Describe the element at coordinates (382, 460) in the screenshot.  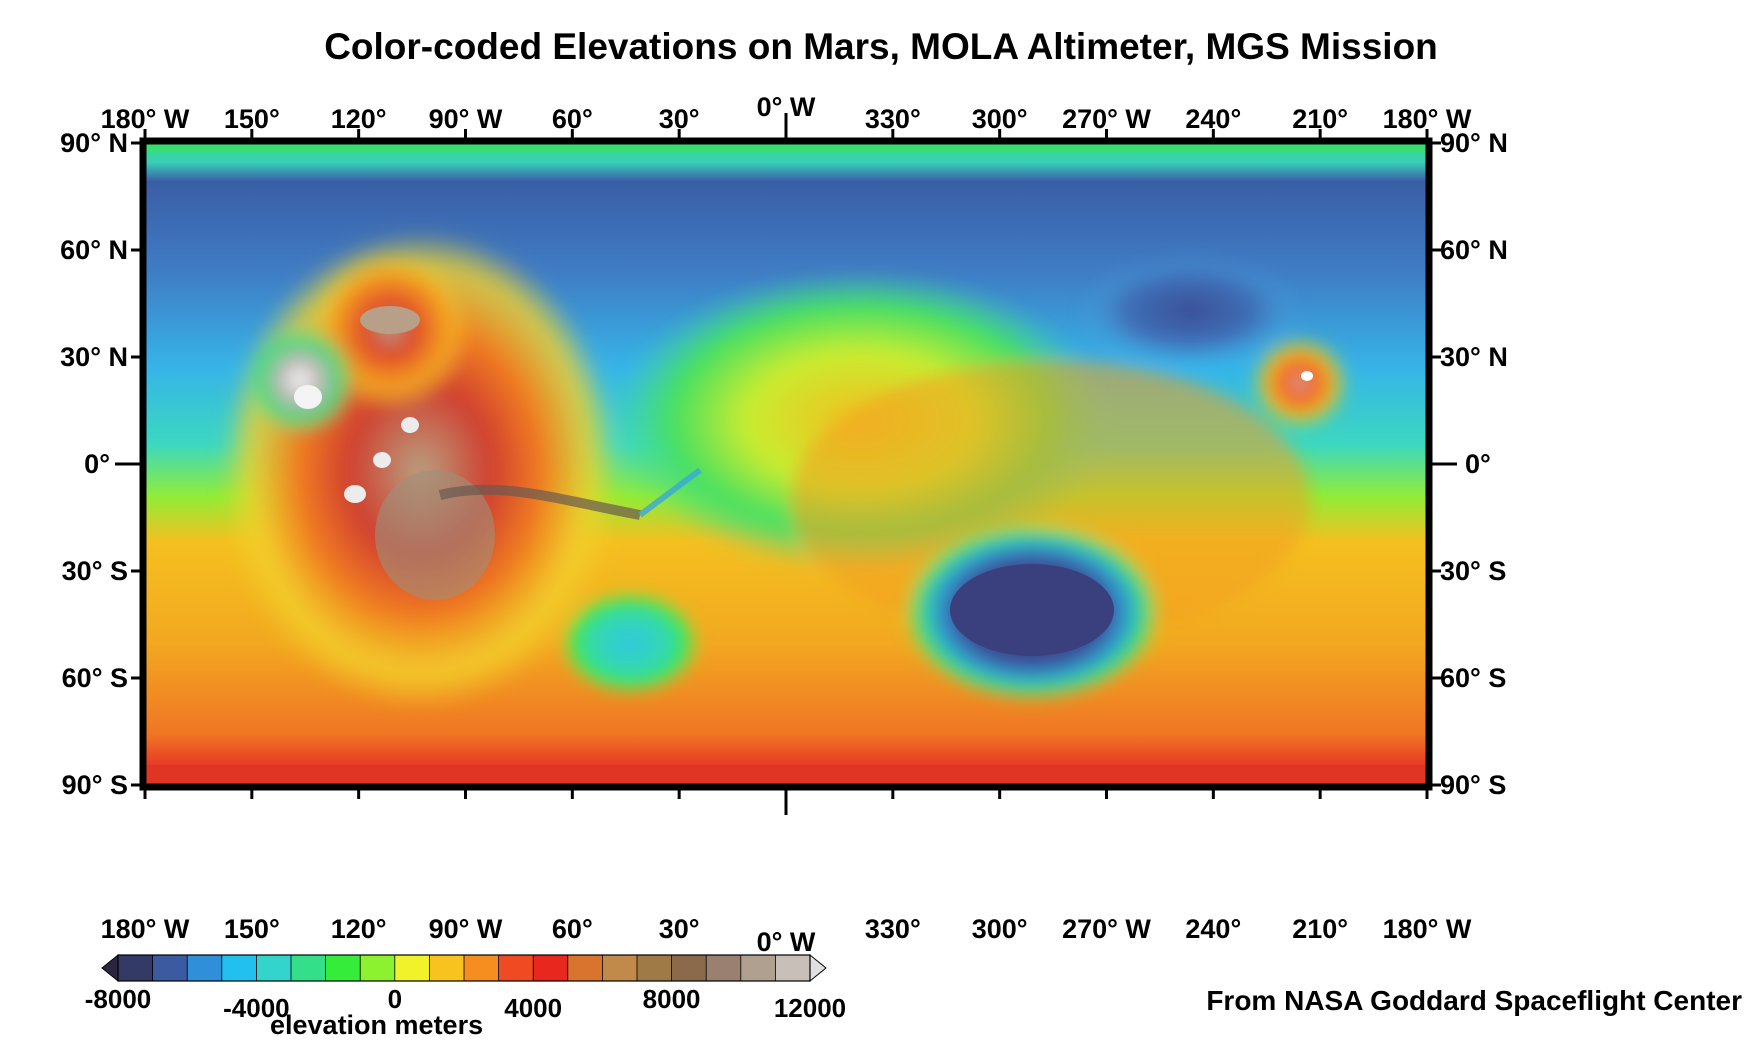
I see `pavonis-mons` at that location.